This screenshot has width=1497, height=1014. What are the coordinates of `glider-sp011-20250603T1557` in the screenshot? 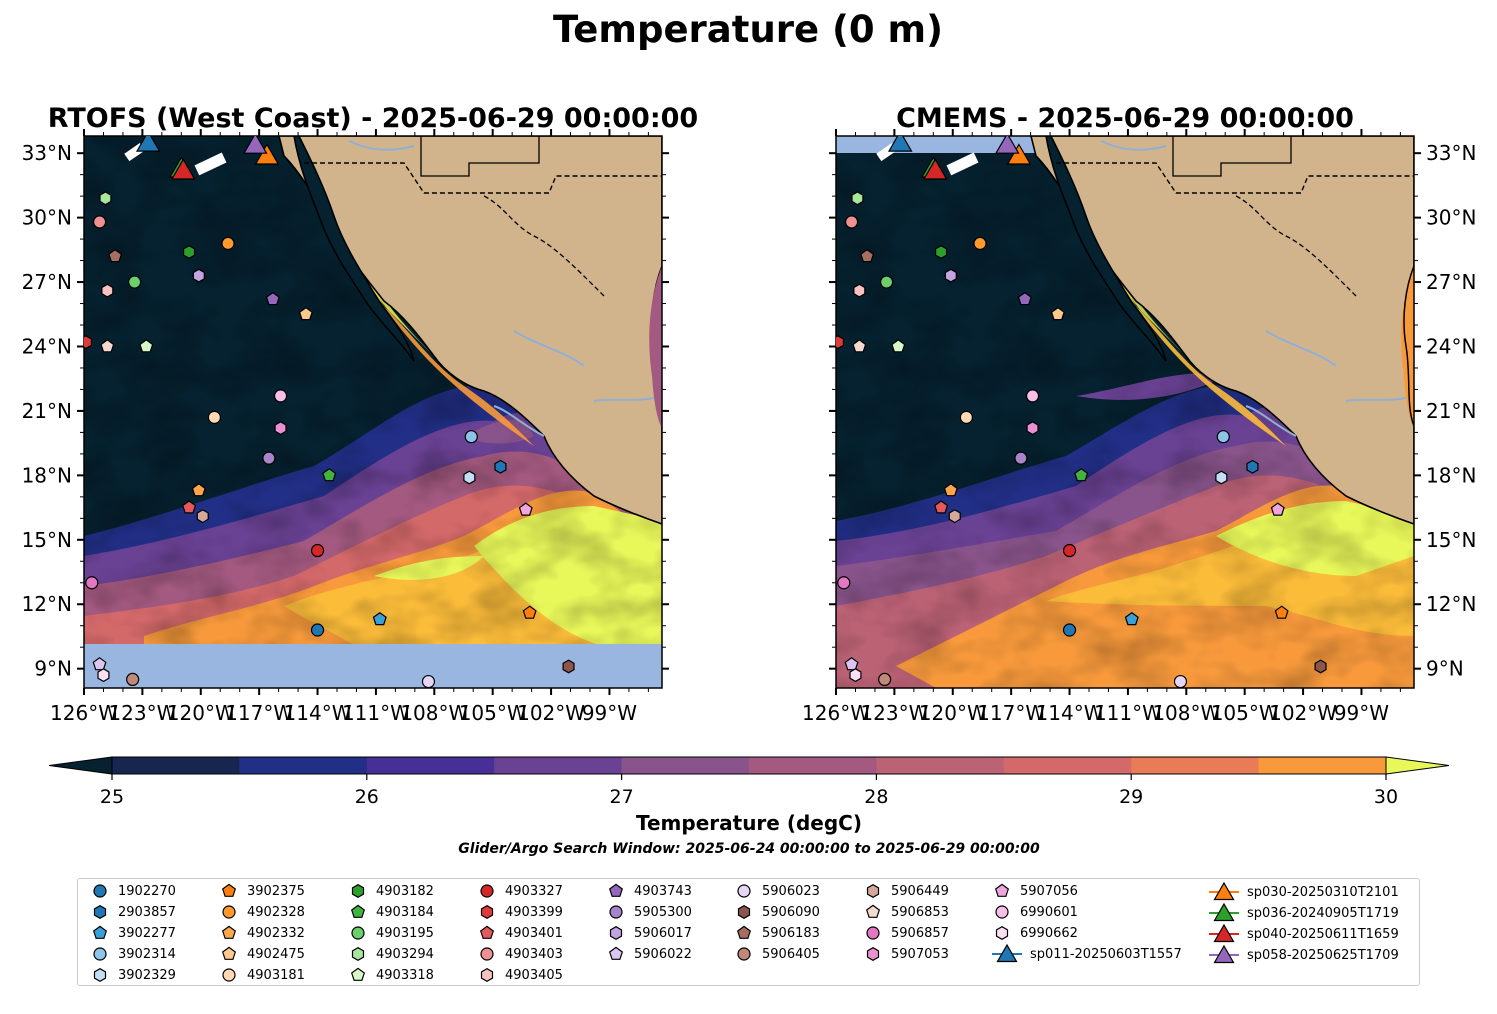 It's located at (900, 144).